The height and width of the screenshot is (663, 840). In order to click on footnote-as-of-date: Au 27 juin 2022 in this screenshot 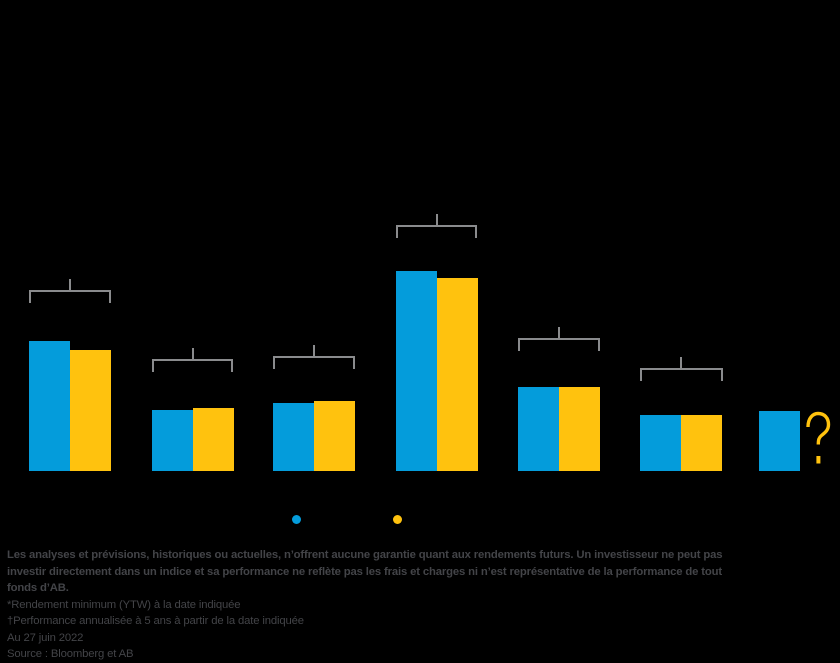, I will do `click(45, 637)`.